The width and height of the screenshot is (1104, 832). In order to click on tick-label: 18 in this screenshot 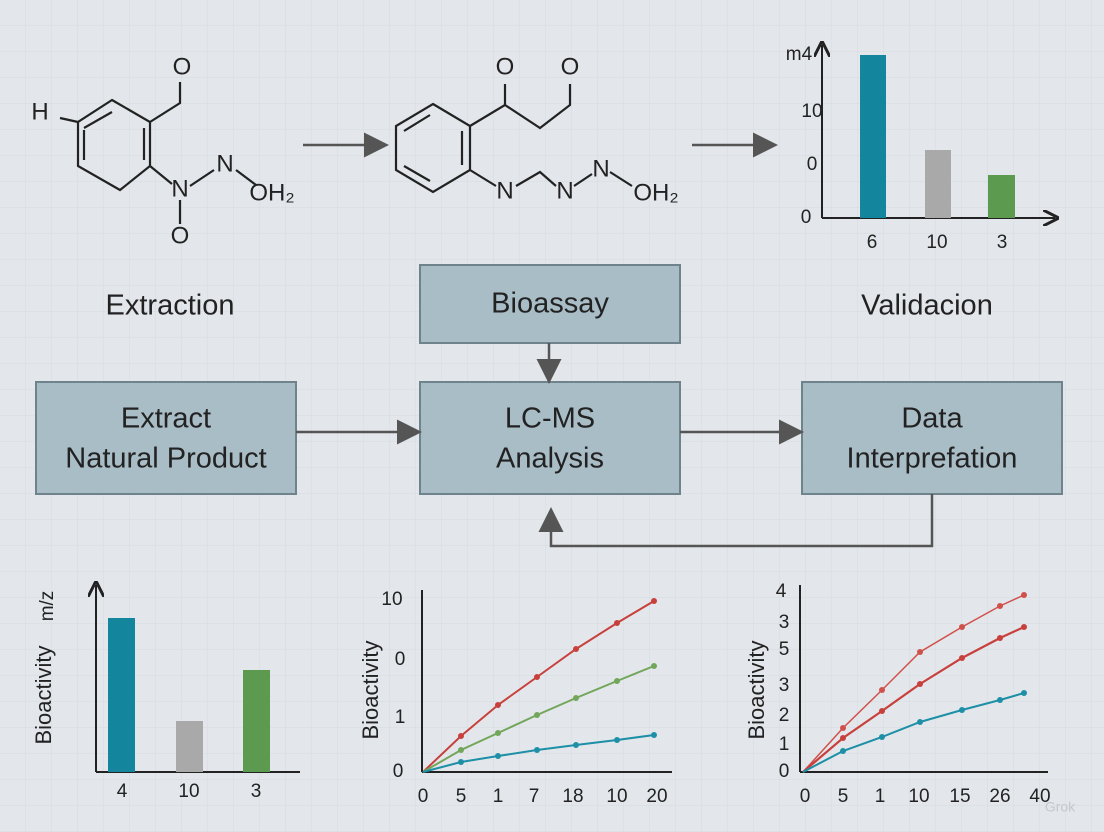, I will do `click(572, 796)`.